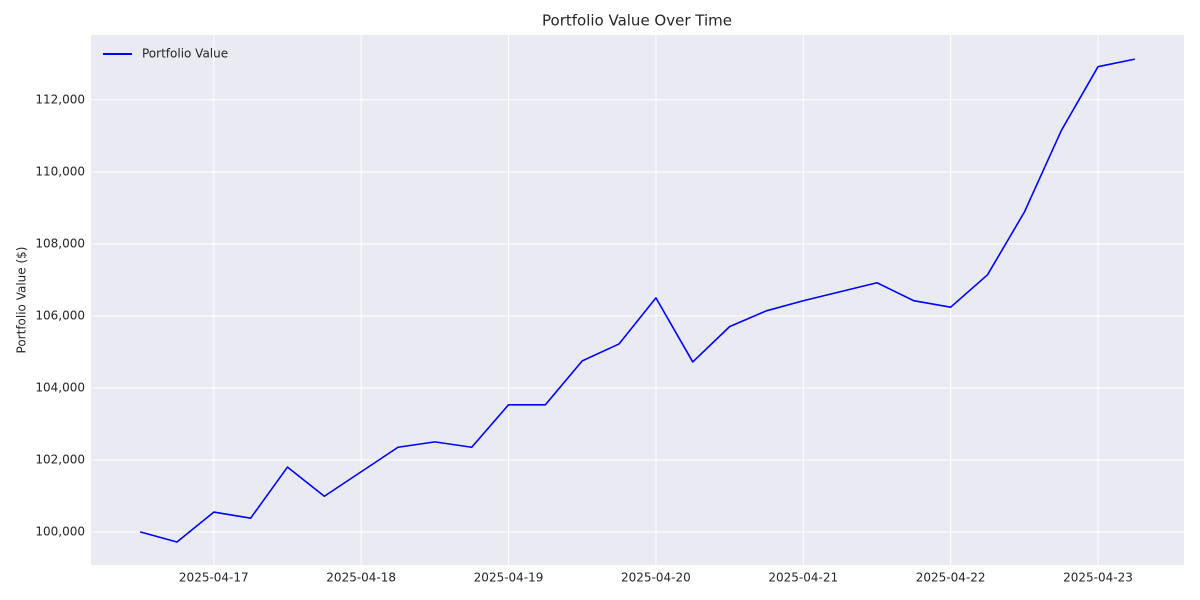  What do you see at coordinates (60, 315) in the screenshot?
I see `y-tick-label: 106,000` at bounding box center [60, 315].